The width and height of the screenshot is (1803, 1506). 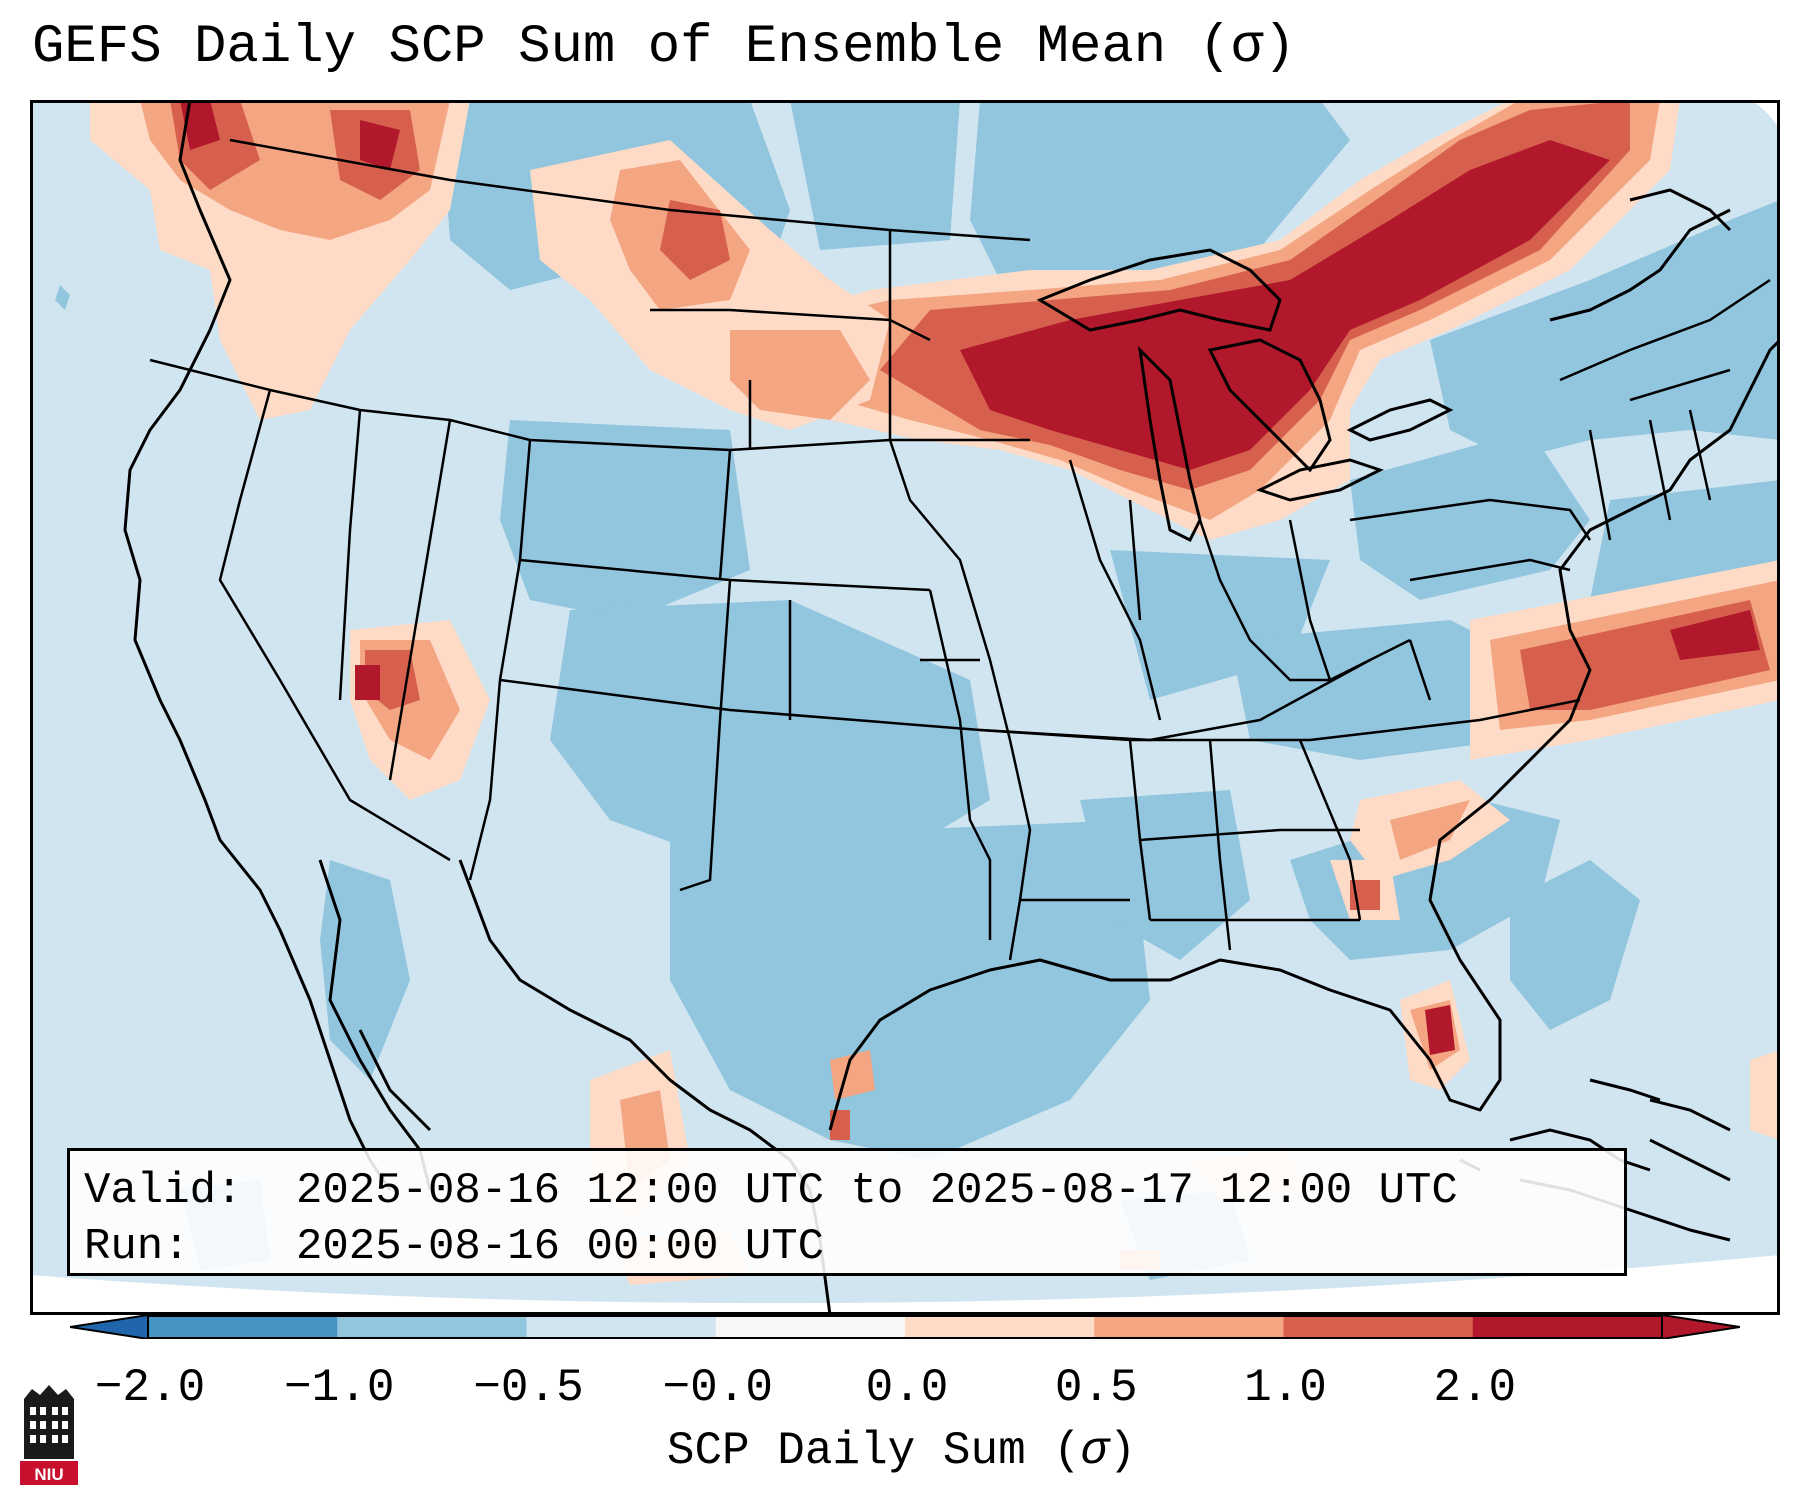 What do you see at coordinates (137, 1247) in the screenshot?
I see `run-label: Run:` at bounding box center [137, 1247].